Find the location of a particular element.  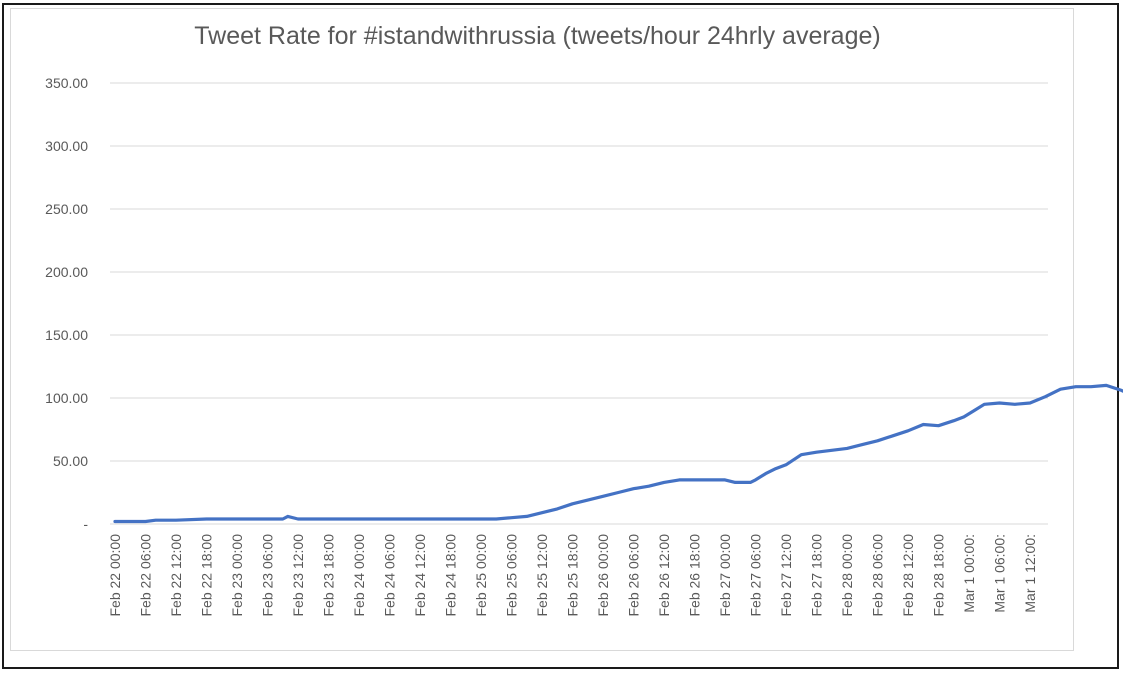

x-tick-label: Feb 26 12:00 is located at coordinates (664, 575).